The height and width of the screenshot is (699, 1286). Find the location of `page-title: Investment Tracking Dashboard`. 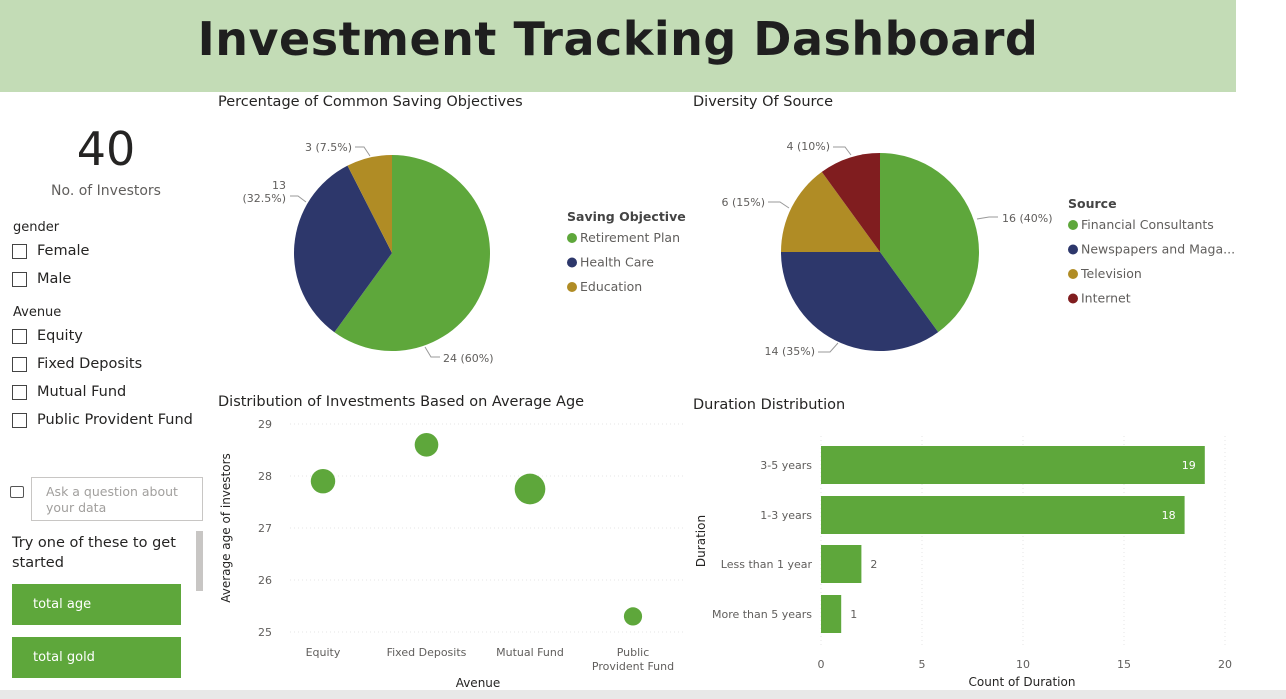

page-title: Investment Tracking Dashboard is located at coordinates (618, 39).